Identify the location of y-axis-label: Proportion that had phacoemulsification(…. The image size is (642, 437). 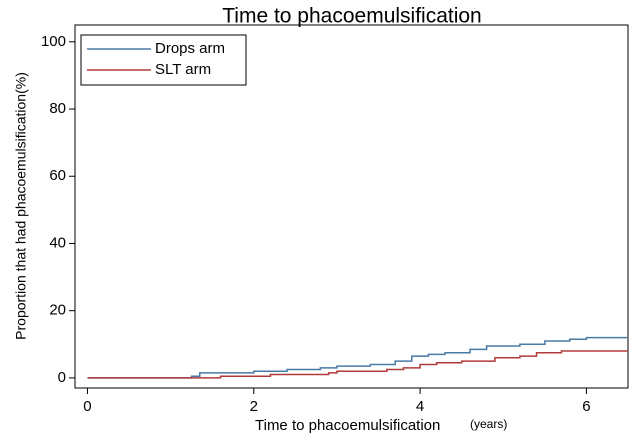
(21, 206).